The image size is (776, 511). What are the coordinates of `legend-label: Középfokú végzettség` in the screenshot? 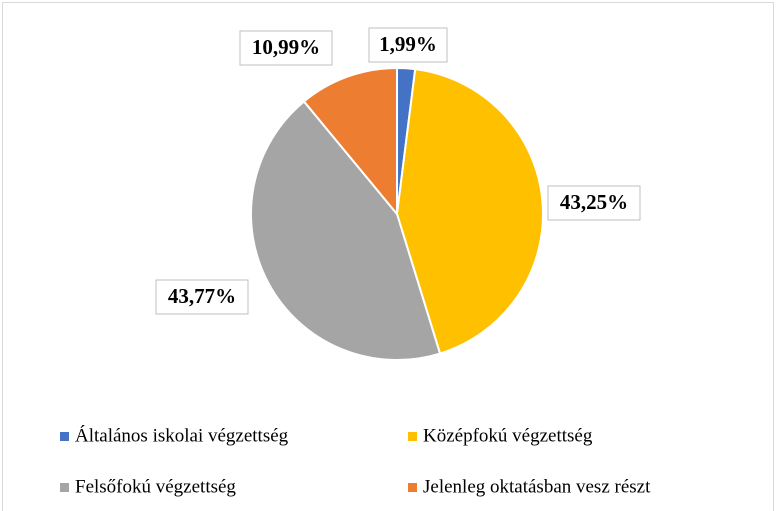 It's located at (508, 435).